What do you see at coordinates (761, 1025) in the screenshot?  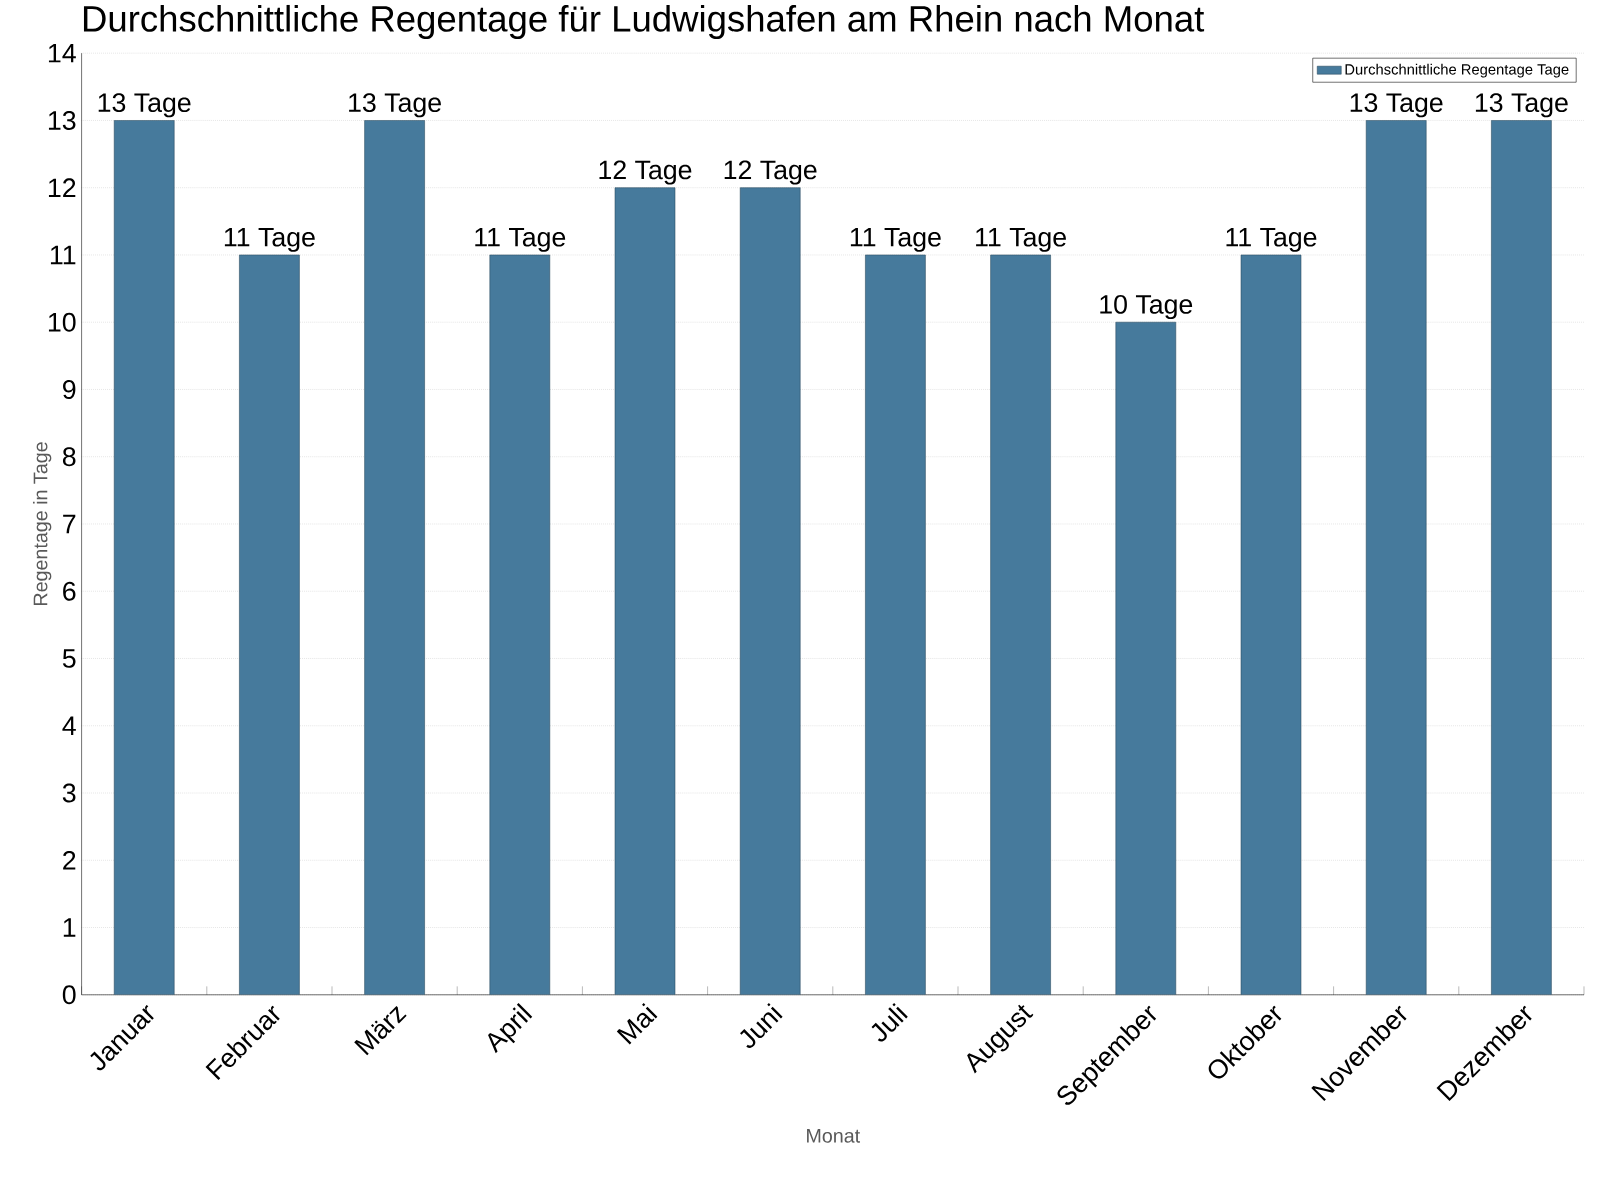 I see `x-tick-label: Juni` at bounding box center [761, 1025].